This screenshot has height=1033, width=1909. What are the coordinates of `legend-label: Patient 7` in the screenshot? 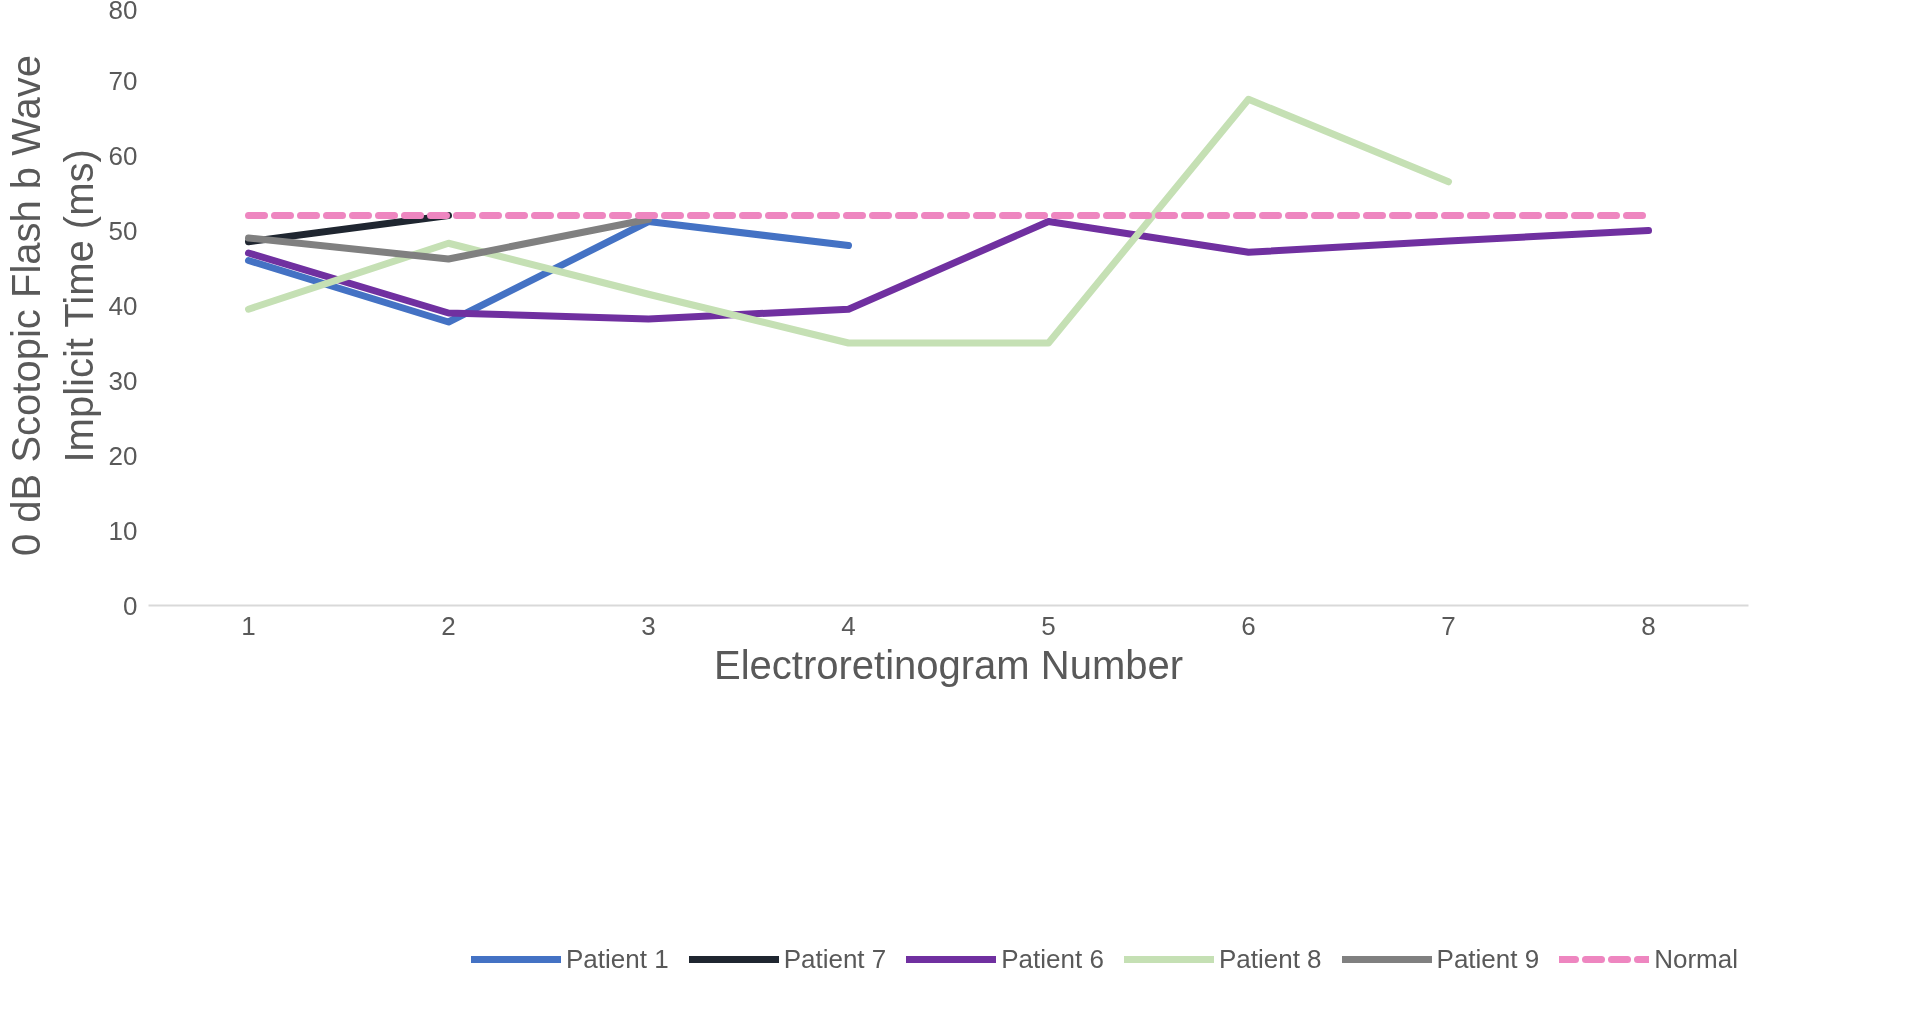 It's located at (835, 959).